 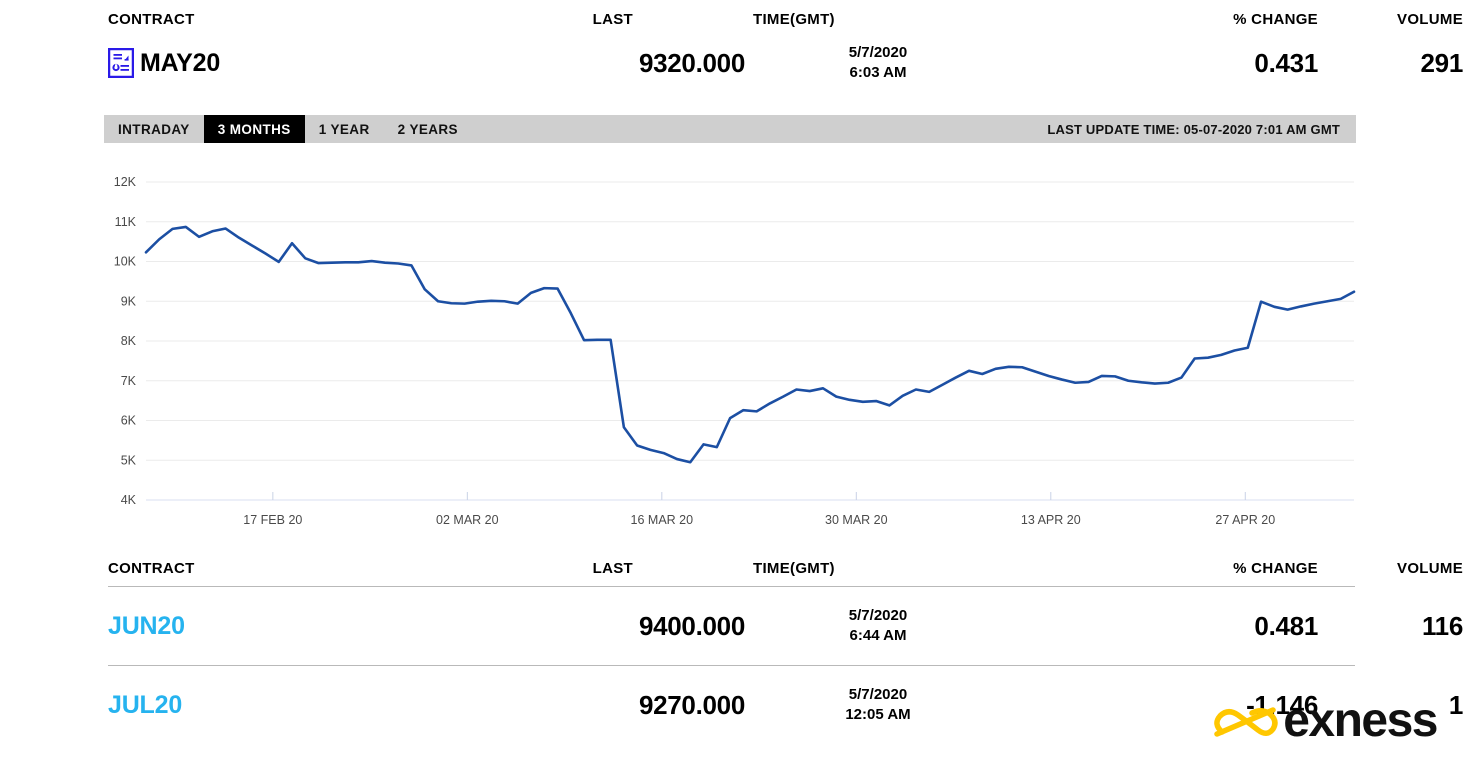 I want to click on selected-contract-last: 9320.000, so click(x=691, y=62).